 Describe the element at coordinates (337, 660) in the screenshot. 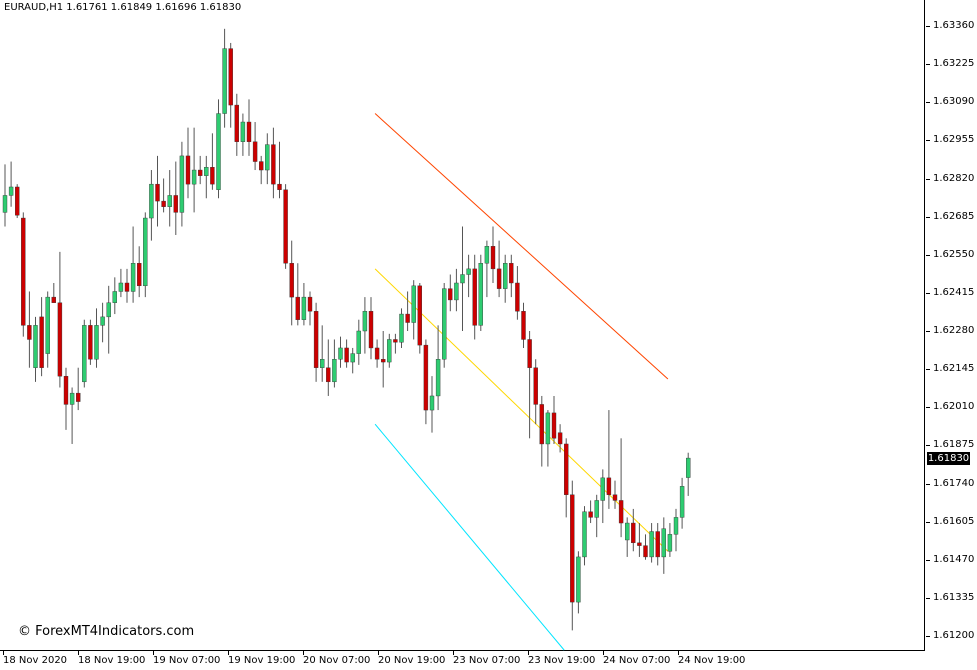

I see `time-label: 20 Nov 07:00` at that location.